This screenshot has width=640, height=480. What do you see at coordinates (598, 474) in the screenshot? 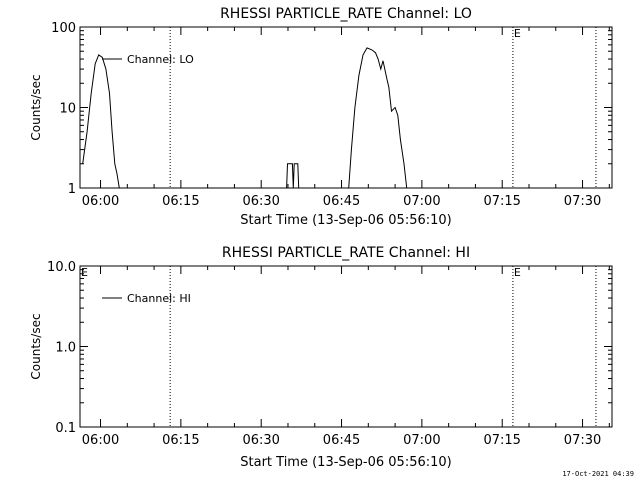
I see `footer-timestamp: 17-Oct-2021 04:39` at bounding box center [598, 474].